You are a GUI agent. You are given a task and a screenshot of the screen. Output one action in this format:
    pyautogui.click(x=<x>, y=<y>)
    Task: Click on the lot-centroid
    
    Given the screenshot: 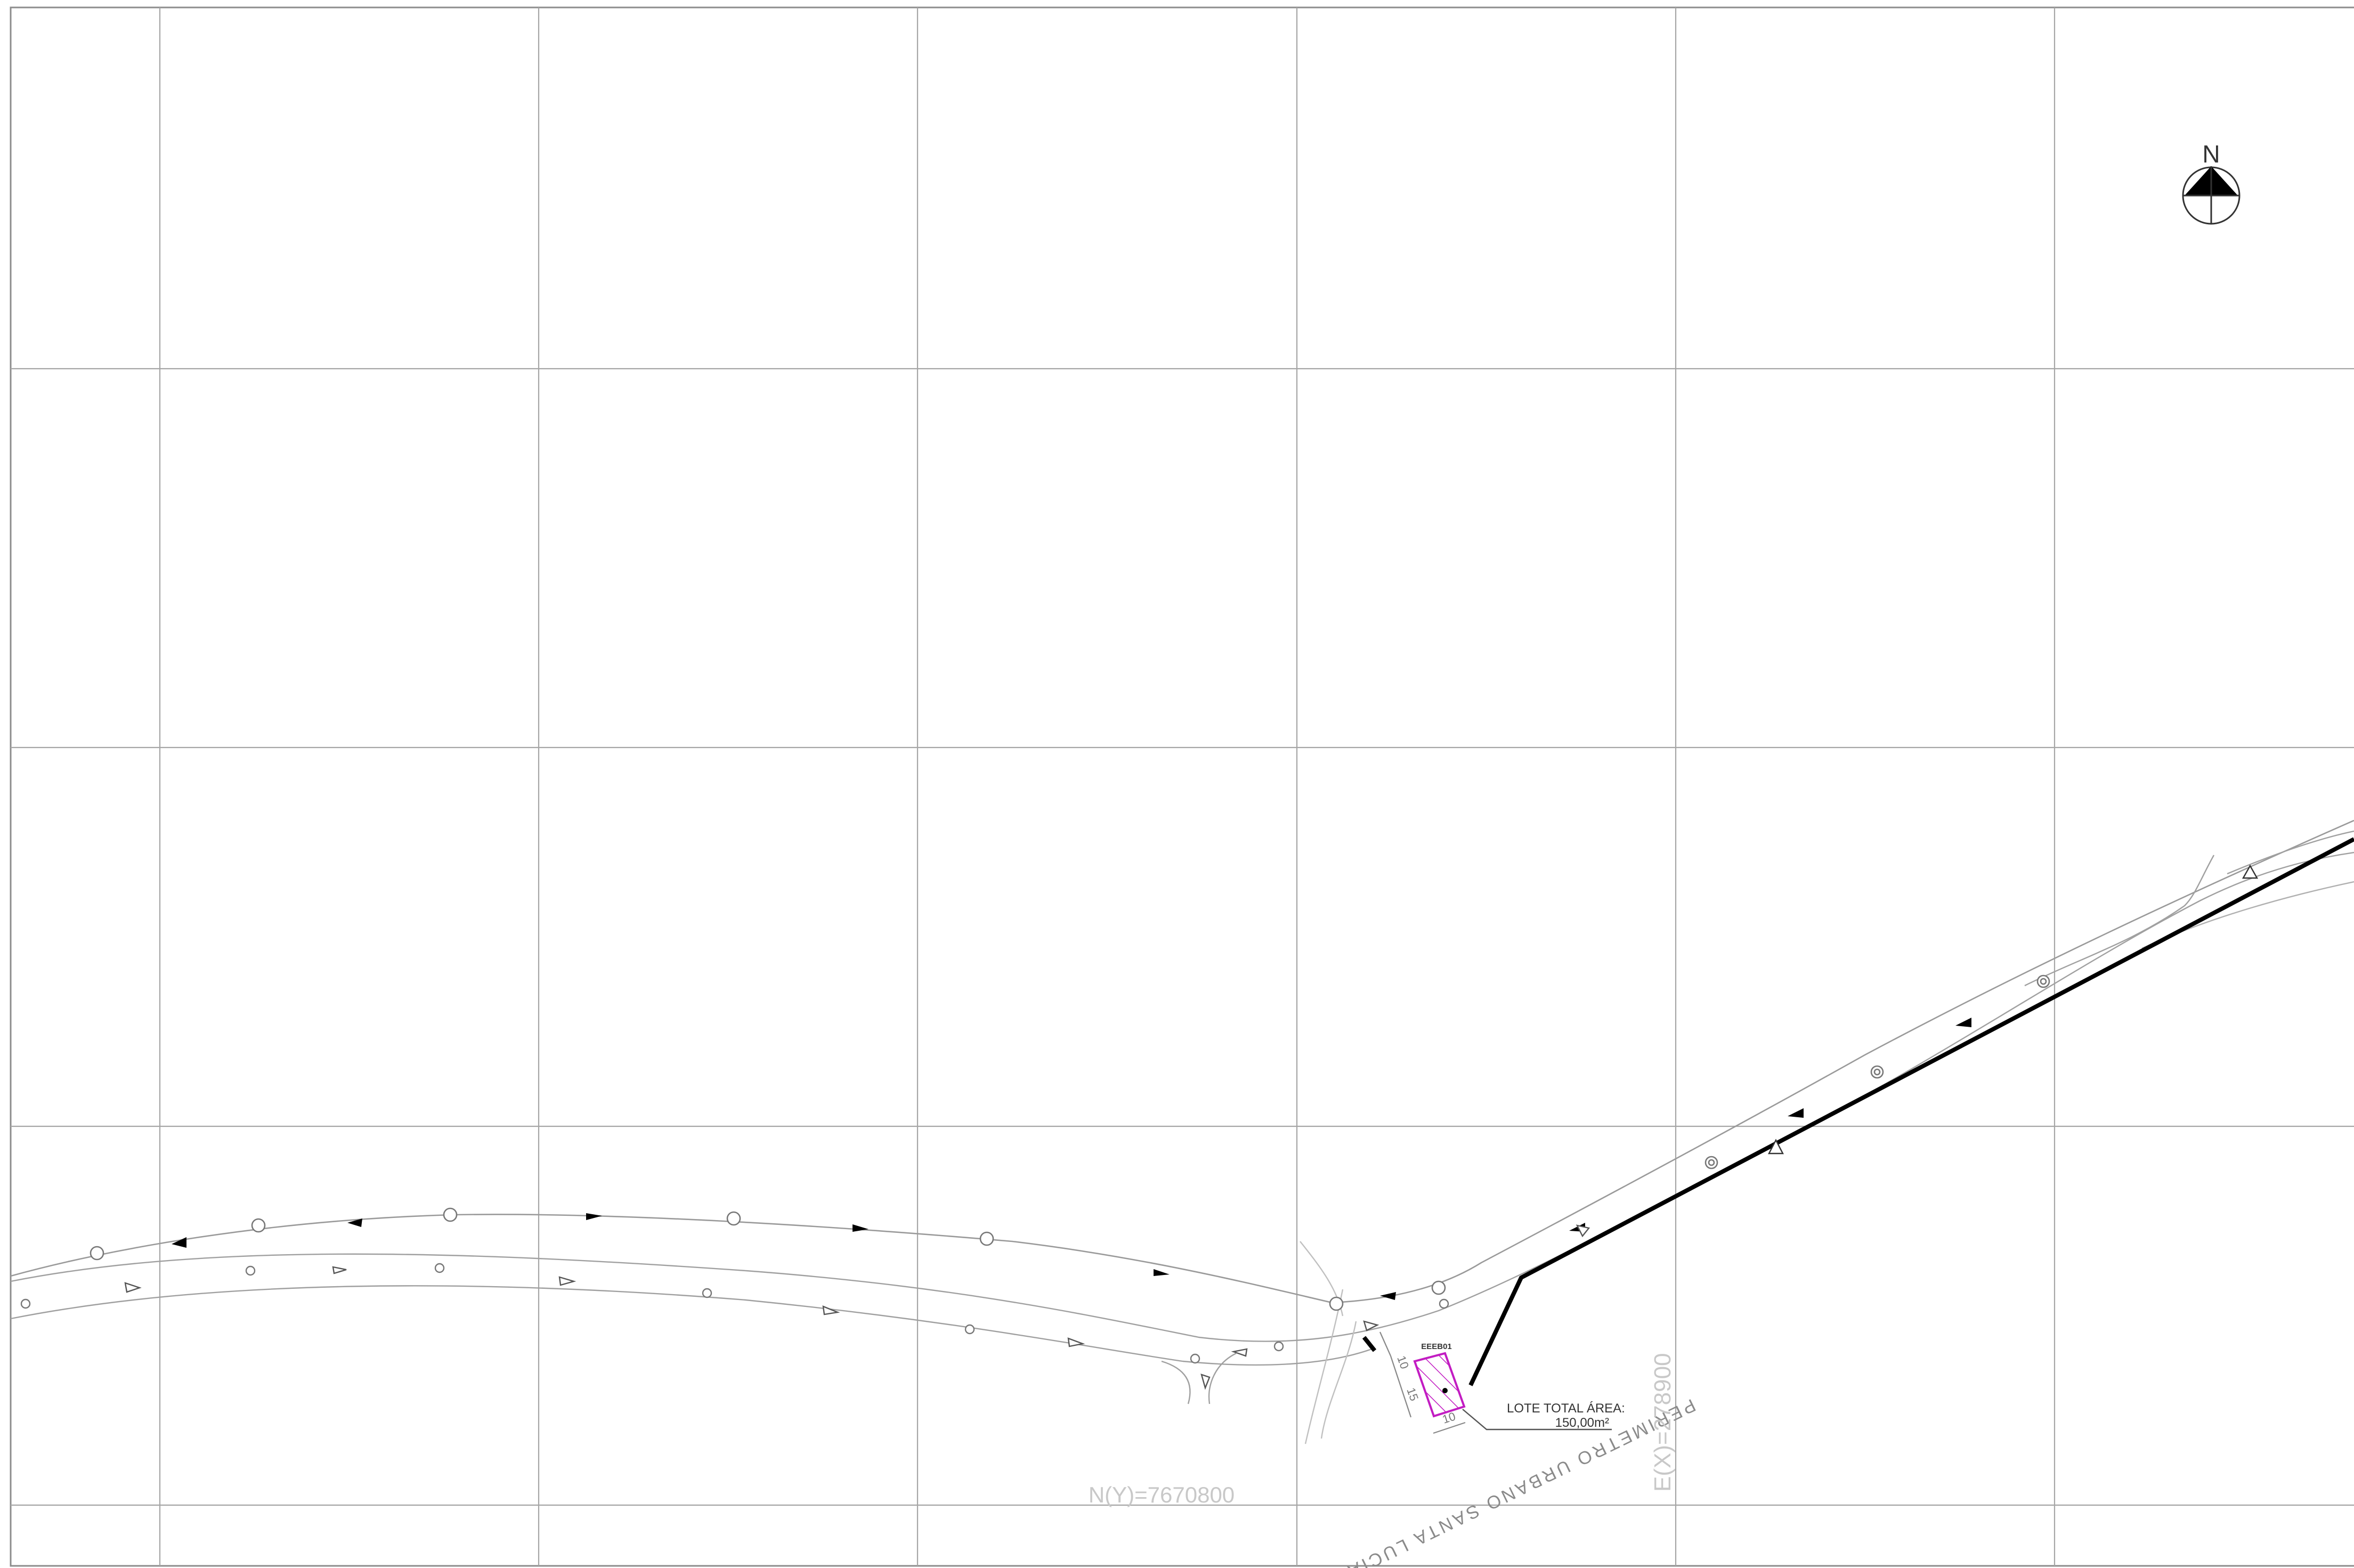 What is the action you would take?
    pyautogui.click(x=1445, y=1390)
    